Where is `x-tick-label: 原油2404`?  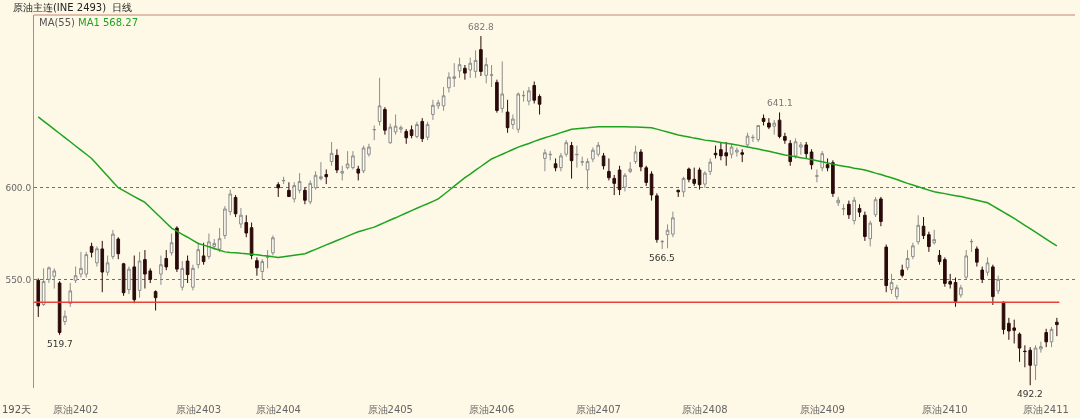 x-tick-label: 原油2404 is located at coordinates (278, 409).